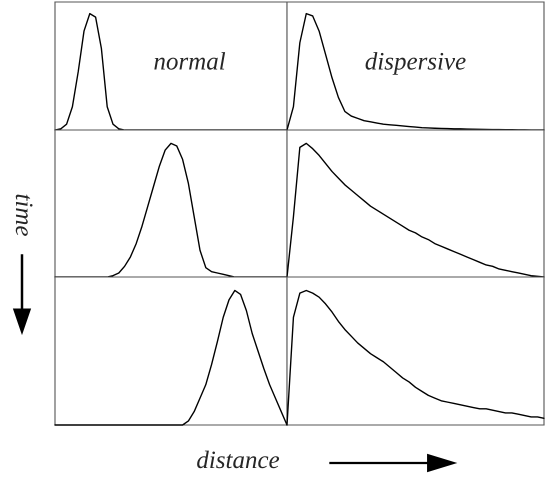  Describe the element at coordinates (24, 215) in the screenshot. I see `y-axis-title: time` at that location.